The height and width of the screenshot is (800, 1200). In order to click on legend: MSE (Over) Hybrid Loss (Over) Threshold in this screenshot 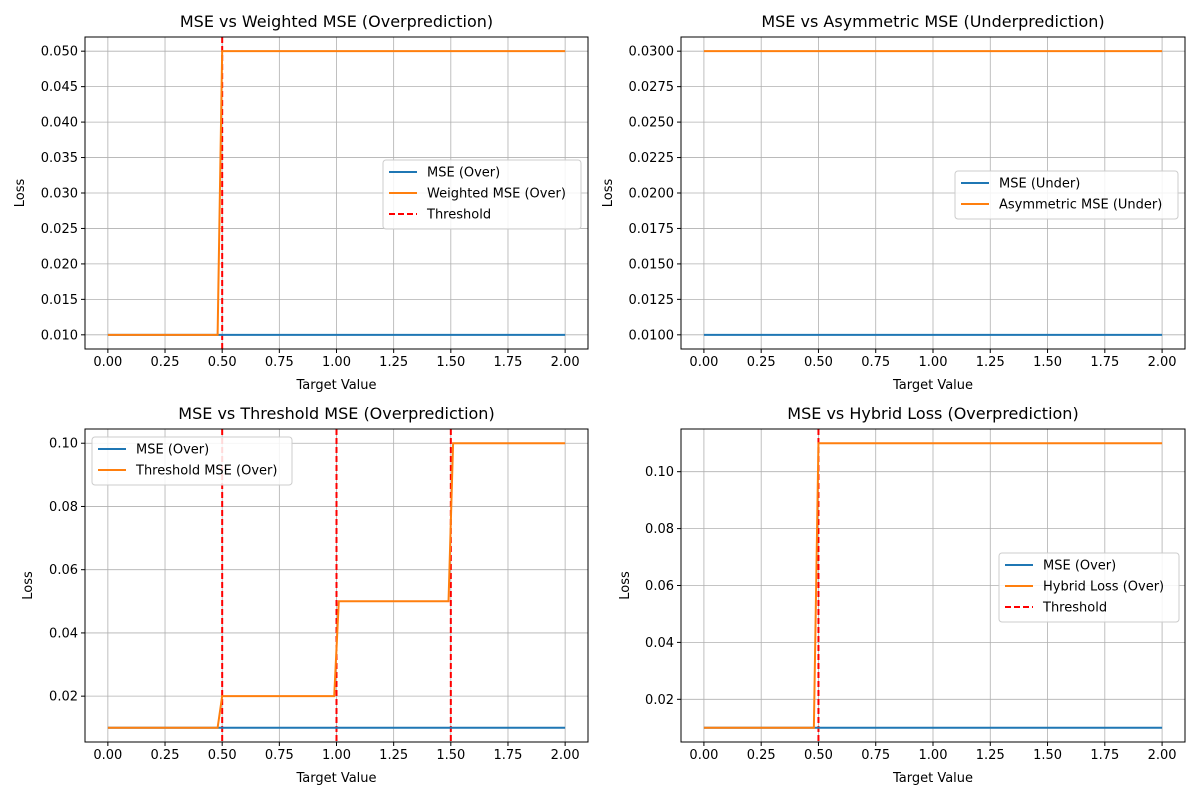, I will do `click(1089, 587)`.